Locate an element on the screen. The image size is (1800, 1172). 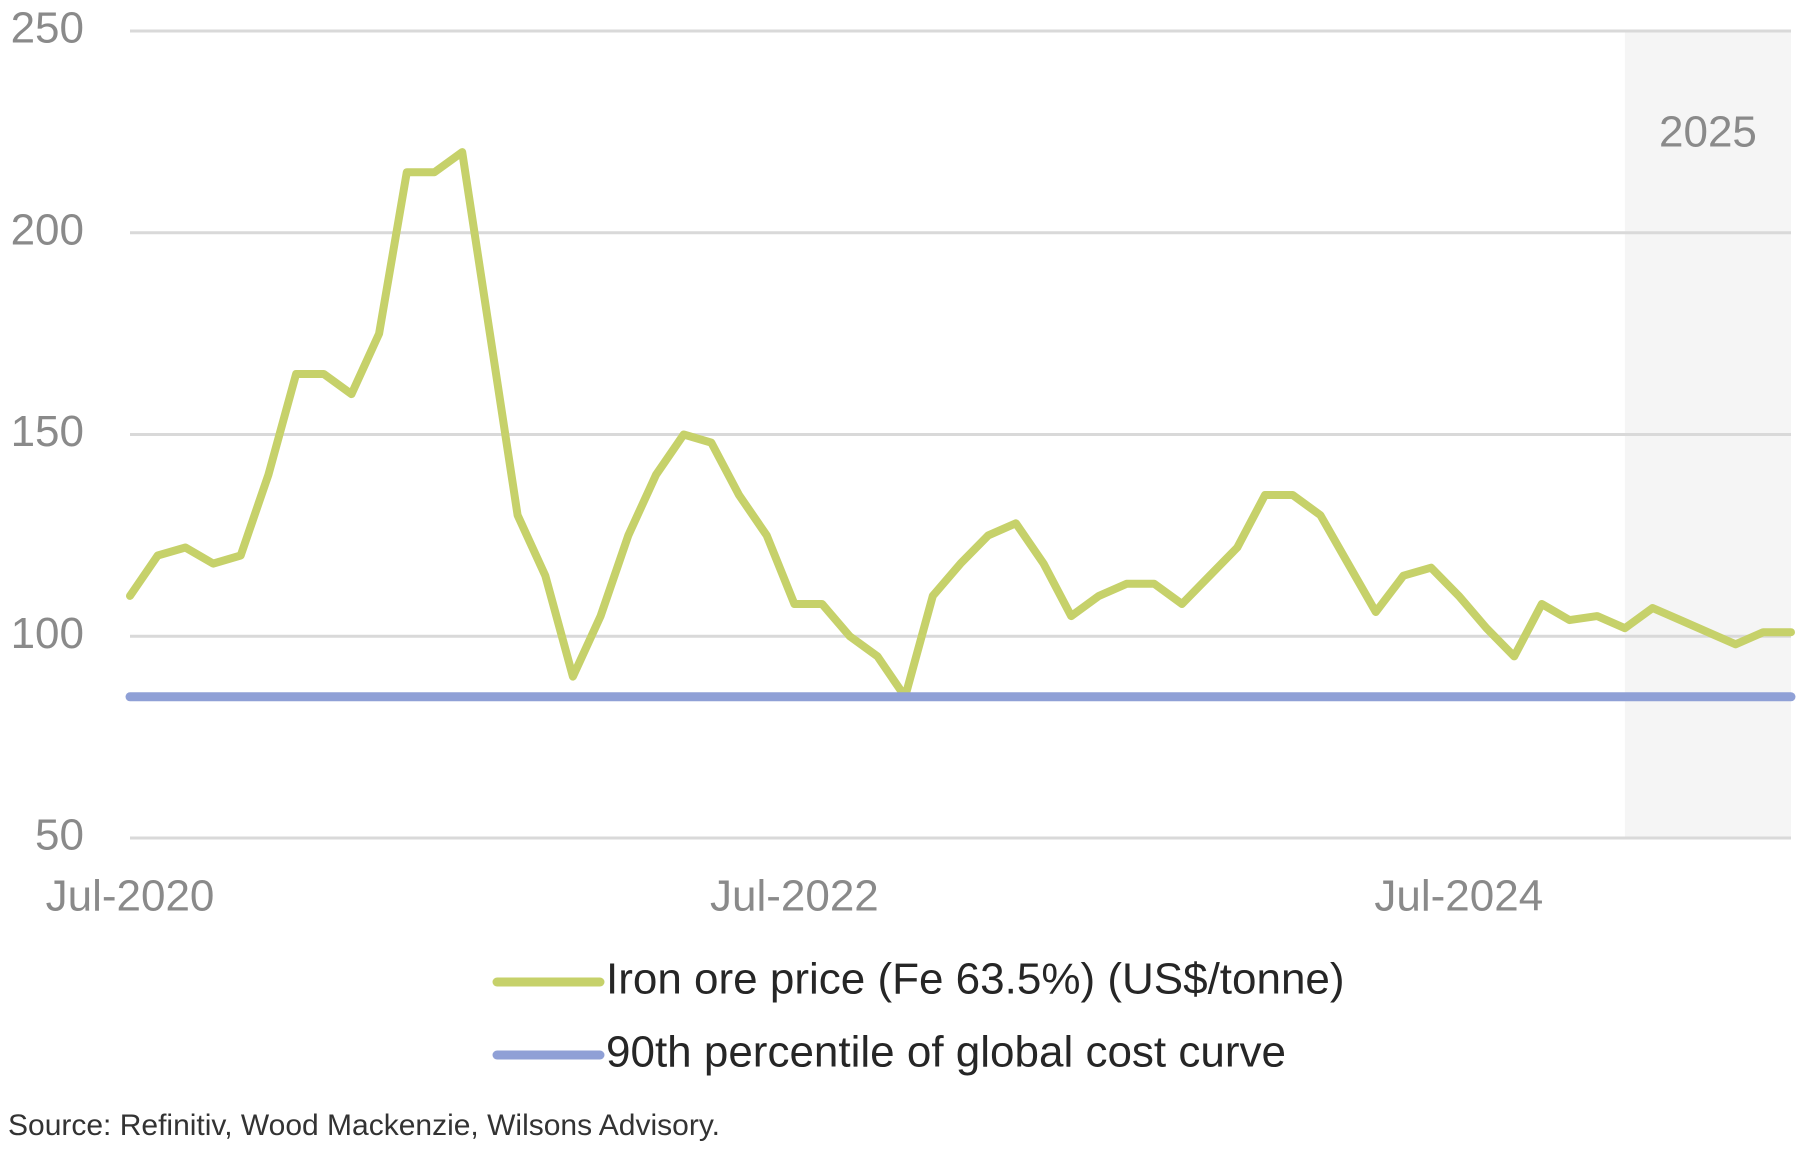
legend-label: Iron ore price (Fe 63.5%) (US$/tonne) is located at coordinates (975, 979).